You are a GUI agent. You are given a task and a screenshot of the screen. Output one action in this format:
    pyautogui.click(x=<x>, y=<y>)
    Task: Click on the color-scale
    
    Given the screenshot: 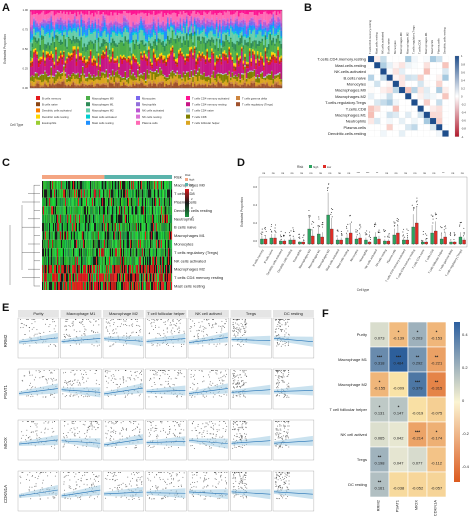 What is the action you would take?
    pyautogui.click(x=457, y=96)
    